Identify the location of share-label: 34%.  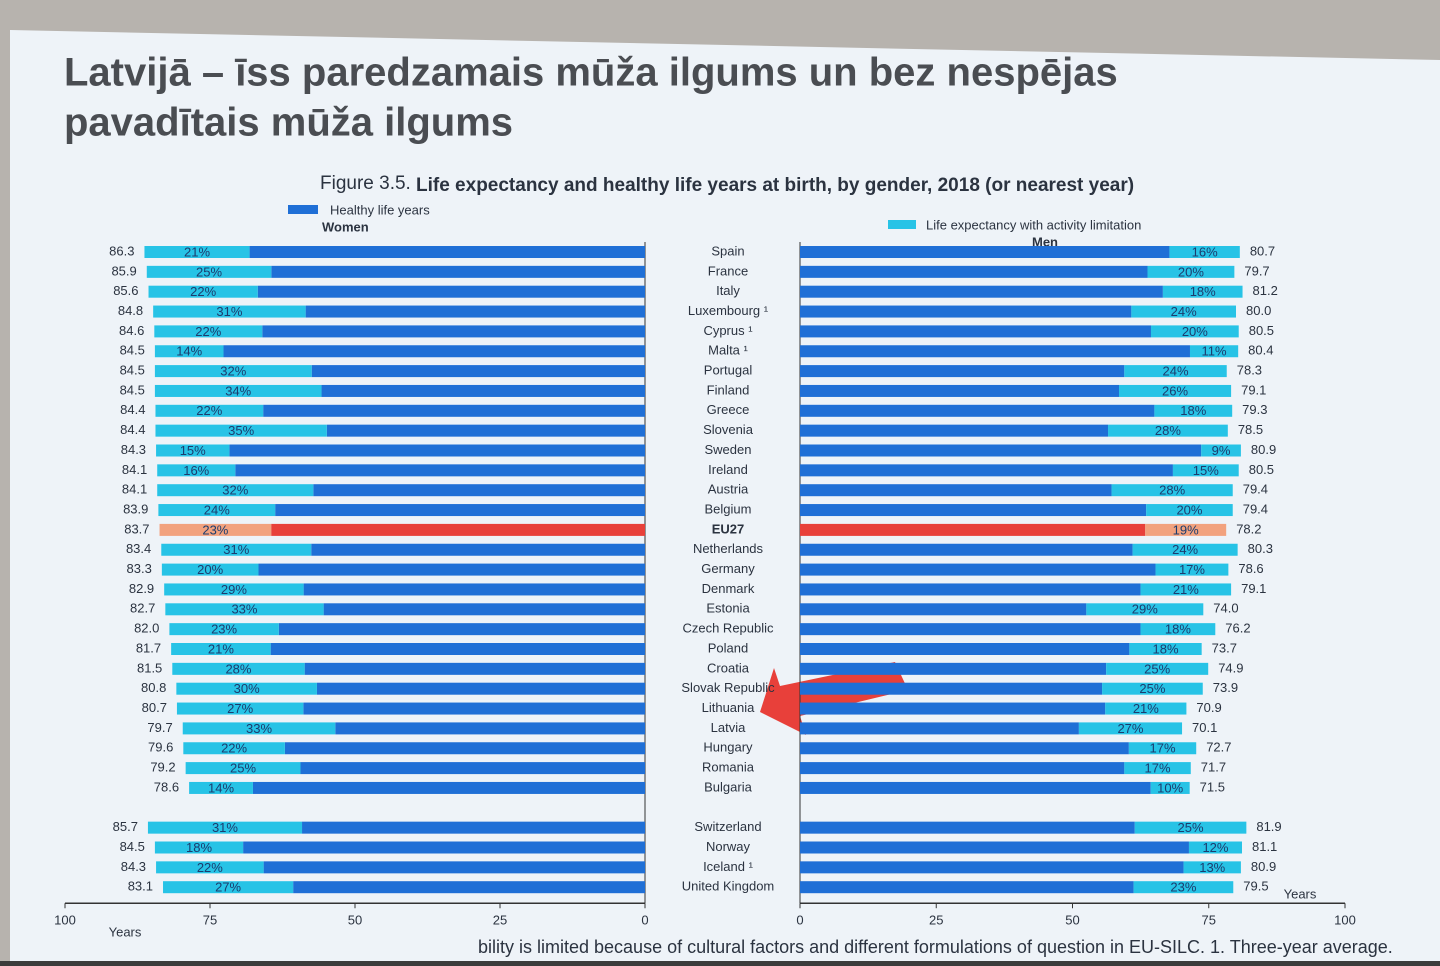
(238, 390).